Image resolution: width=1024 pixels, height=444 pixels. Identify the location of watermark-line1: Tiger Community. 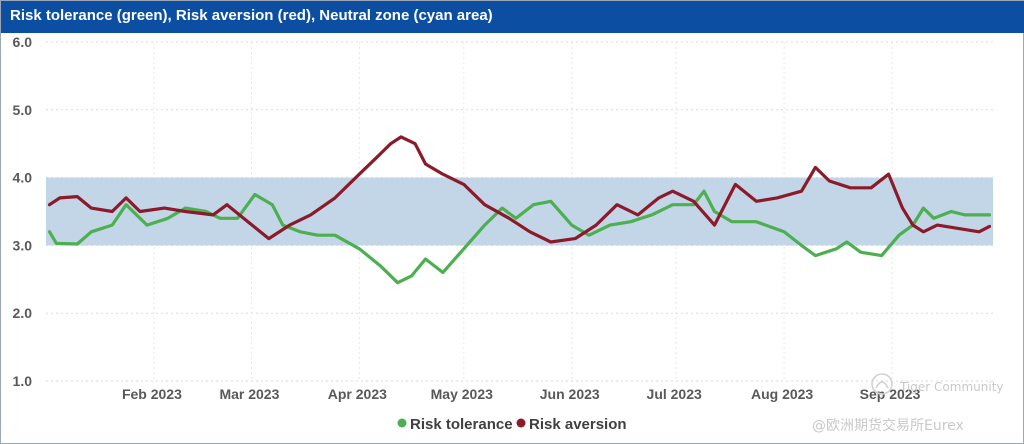
(951, 387).